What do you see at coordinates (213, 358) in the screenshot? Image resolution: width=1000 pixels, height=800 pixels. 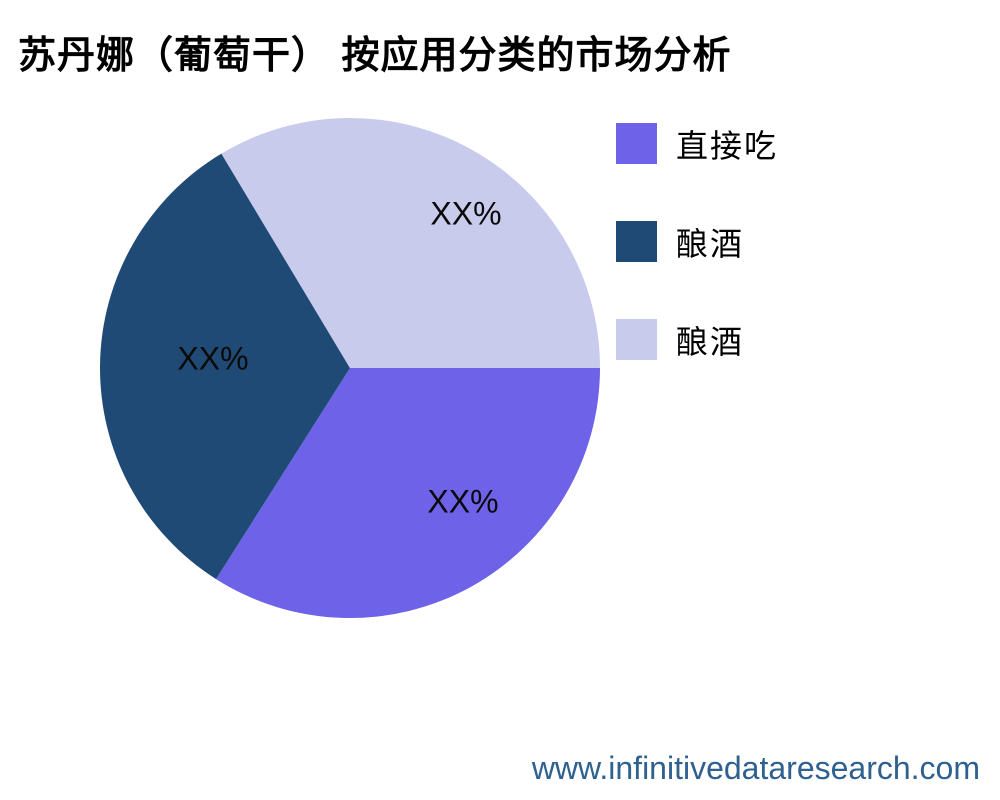 I see `pie-slice-label-winemaking: XX%` at bounding box center [213, 358].